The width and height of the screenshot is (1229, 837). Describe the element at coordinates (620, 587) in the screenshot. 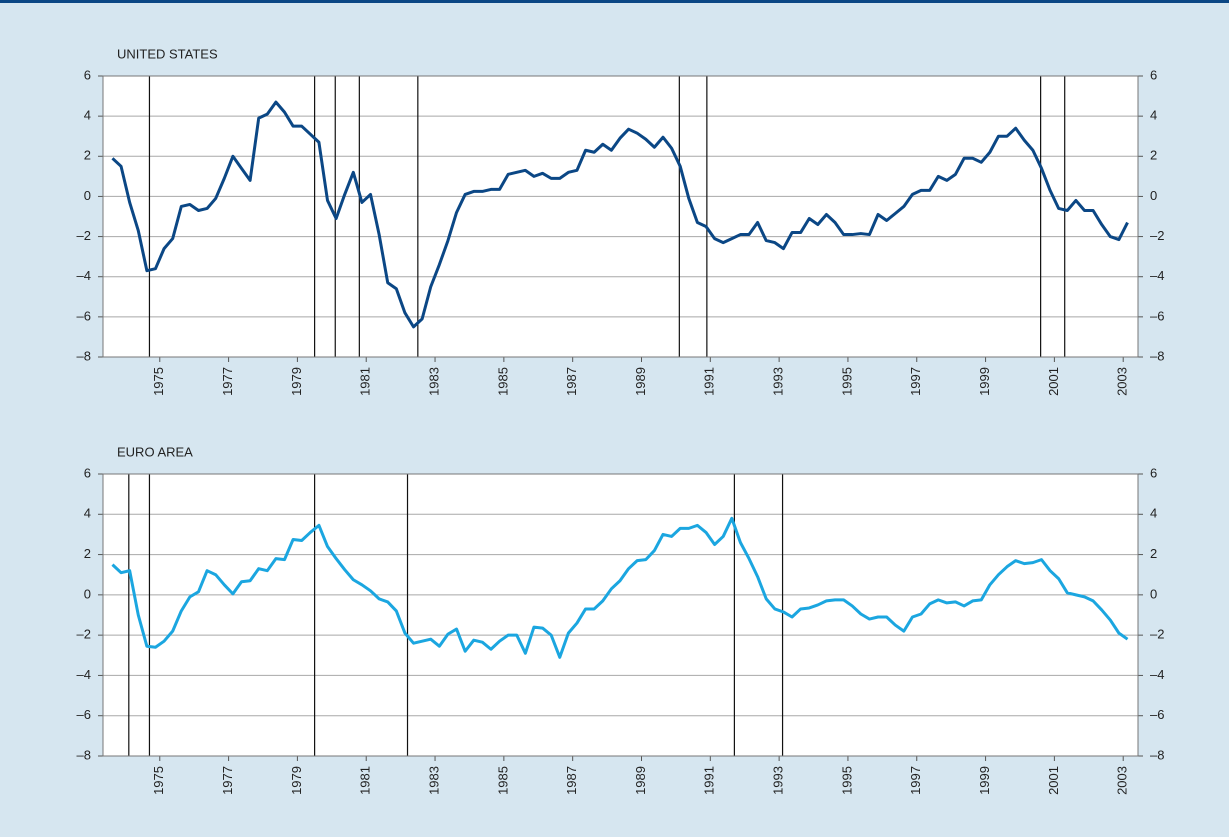

I see `data-line` at that location.